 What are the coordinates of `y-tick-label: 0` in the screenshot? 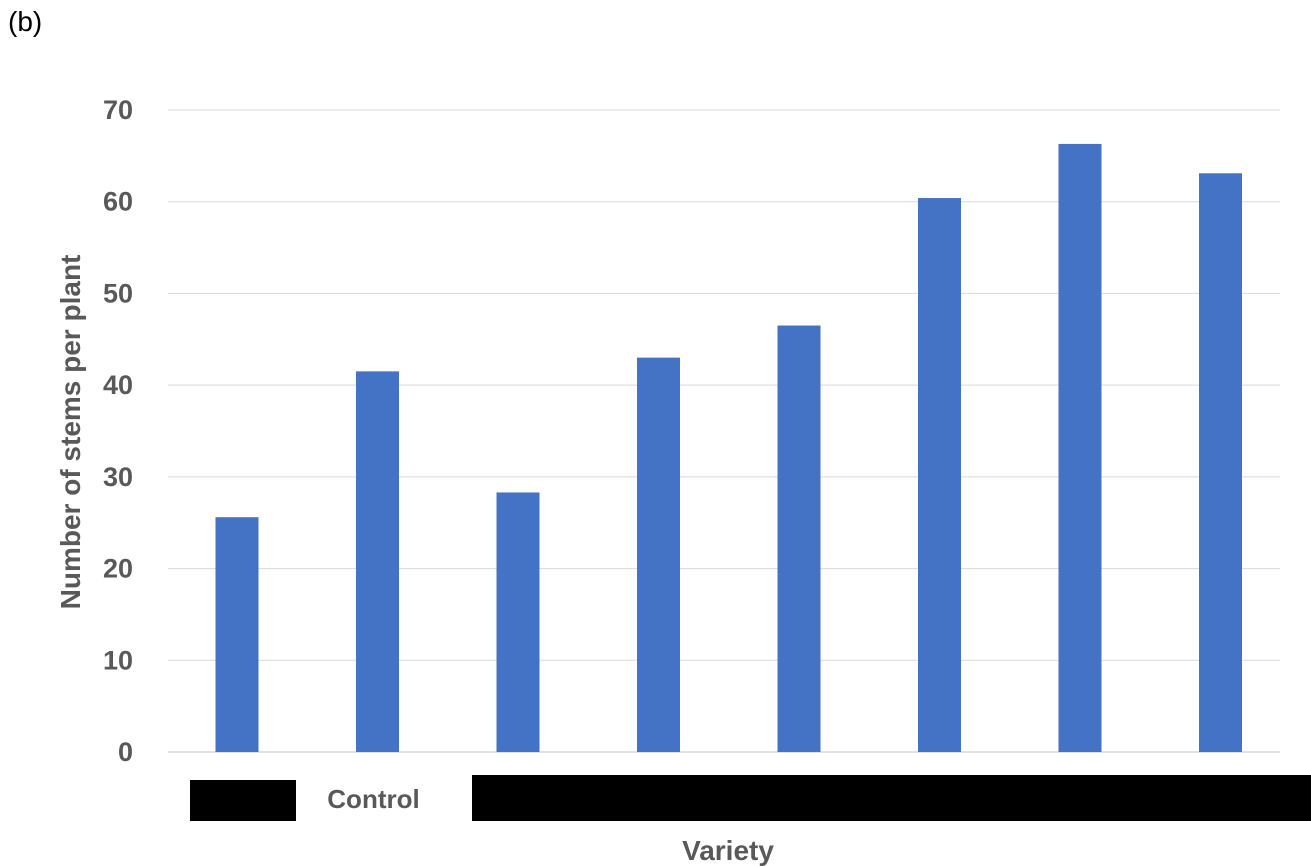 It's located at (125, 752).